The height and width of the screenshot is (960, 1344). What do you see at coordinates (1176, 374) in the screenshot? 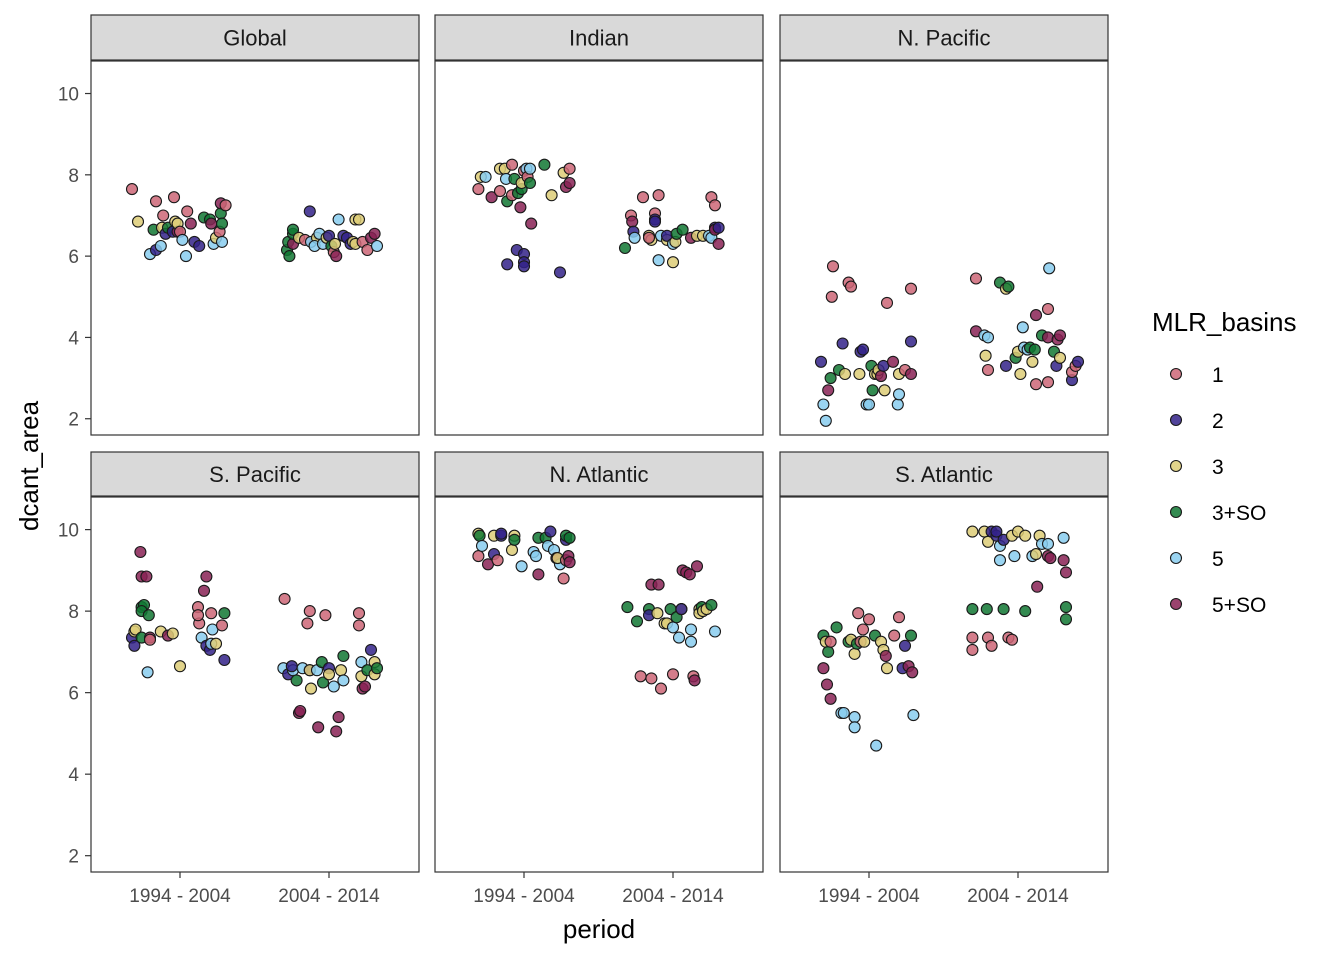
I see `legend-key` at bounding box center [1176, 374].